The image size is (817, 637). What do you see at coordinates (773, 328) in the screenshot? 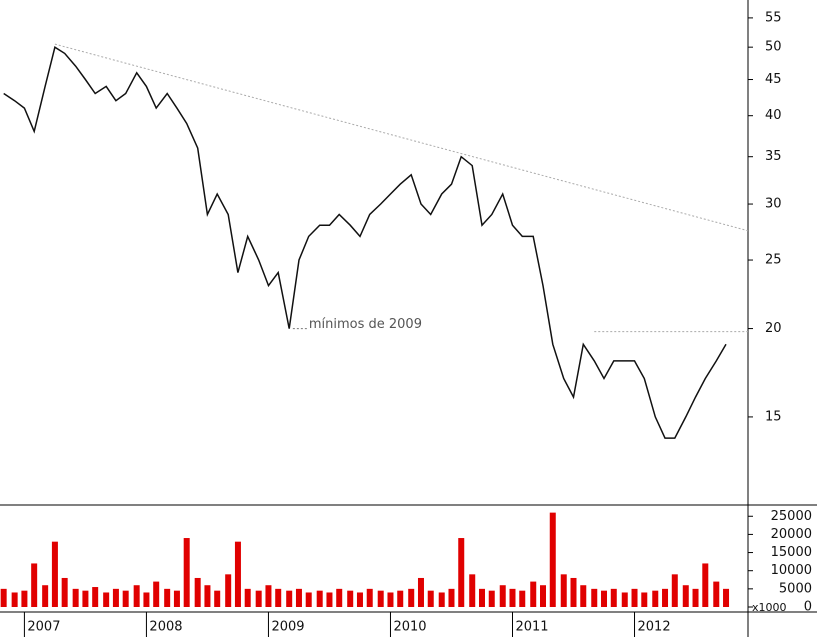
I see `y-tick-label: 20` at bounding box center [773, 328].